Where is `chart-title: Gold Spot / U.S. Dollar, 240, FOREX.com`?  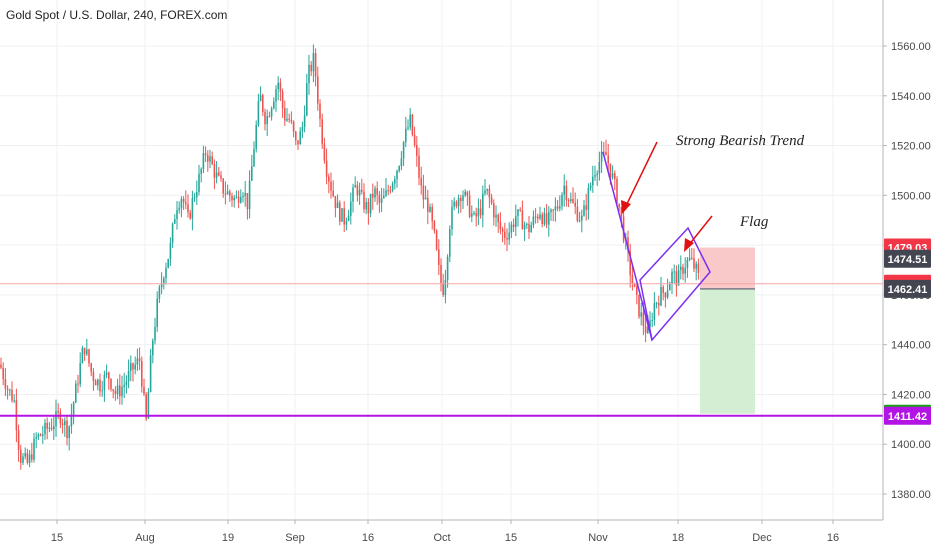 chart-title: Gold Spot / U.S. Dollar, 240, FOREX.com is located at coordinates (116, 15).